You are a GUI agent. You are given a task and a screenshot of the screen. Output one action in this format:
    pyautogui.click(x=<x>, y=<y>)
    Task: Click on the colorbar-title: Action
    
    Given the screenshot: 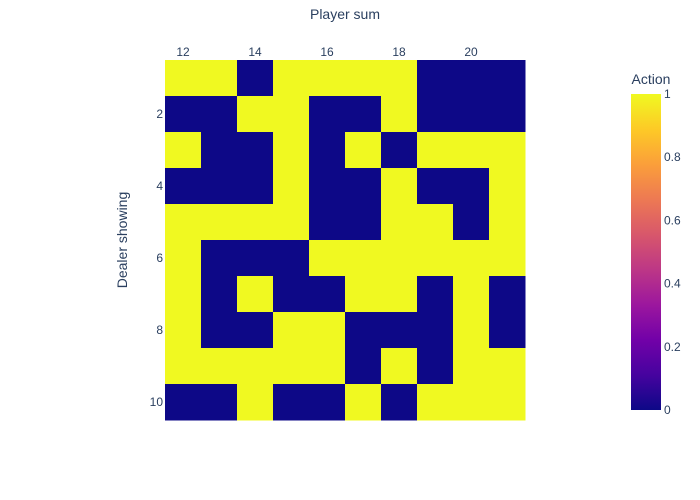 What is the action you would take?
    pyautogui.click(x=651, y=79)
    